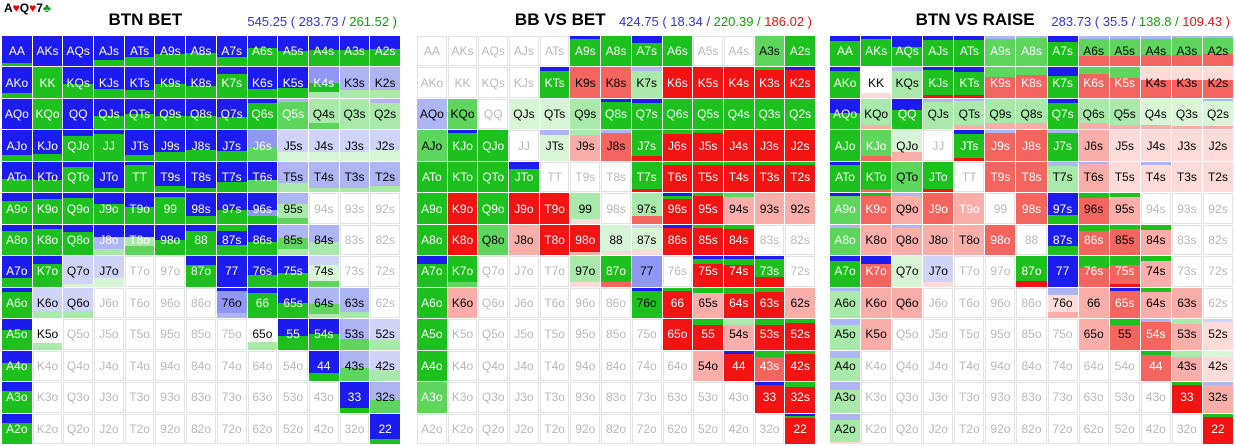 The image size is (1235, 446). I want to click on hand-cell-bb-vs-bet-66: 66, so click(677, 303).